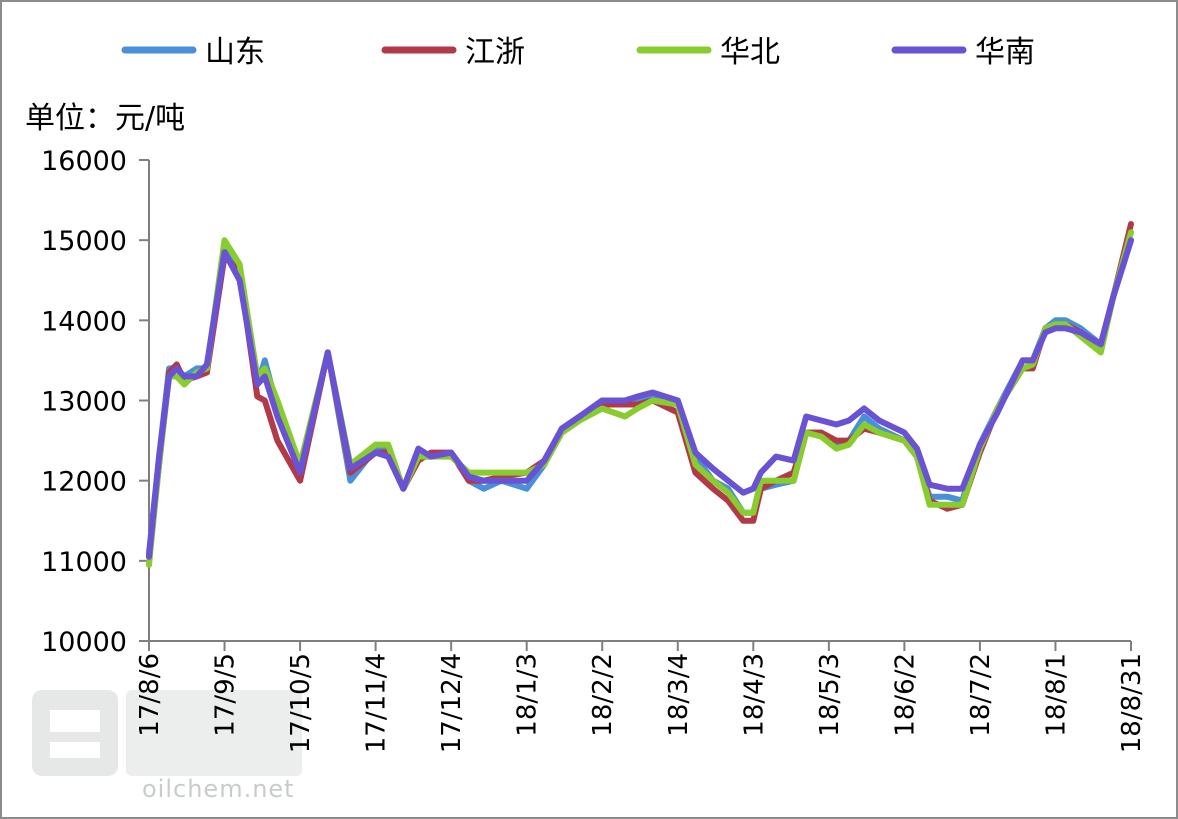  Describe the element at coordinates (226, 695) in the screenshot. I see `x-tick-label: 17/9/5` at that location.